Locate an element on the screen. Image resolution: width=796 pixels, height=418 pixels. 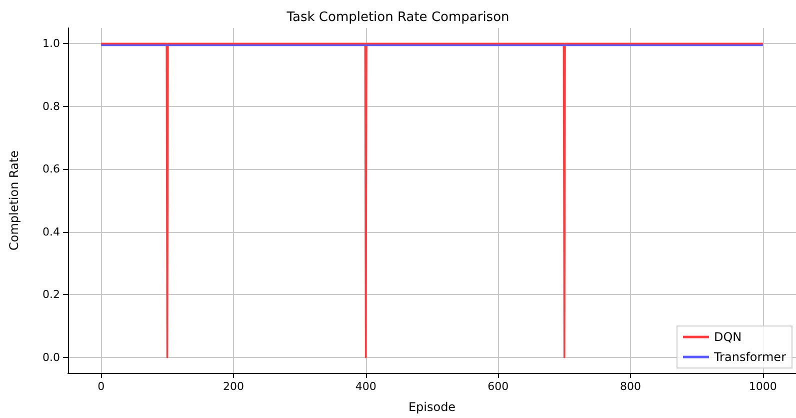
y-tick-label: 0.2 is located at coordinates (51, 295).